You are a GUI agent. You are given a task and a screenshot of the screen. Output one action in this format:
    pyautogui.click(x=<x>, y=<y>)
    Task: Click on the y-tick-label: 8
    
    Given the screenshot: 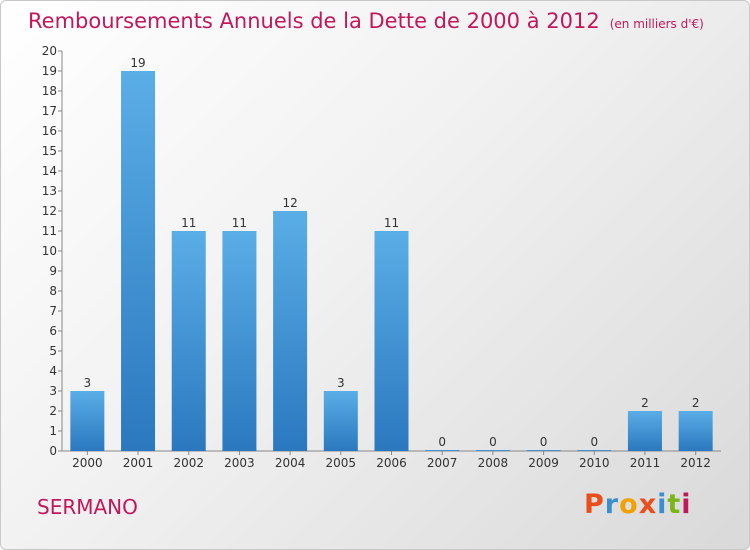 What is the action you would take?
    pyautogui.click(x=53, y=291)
    